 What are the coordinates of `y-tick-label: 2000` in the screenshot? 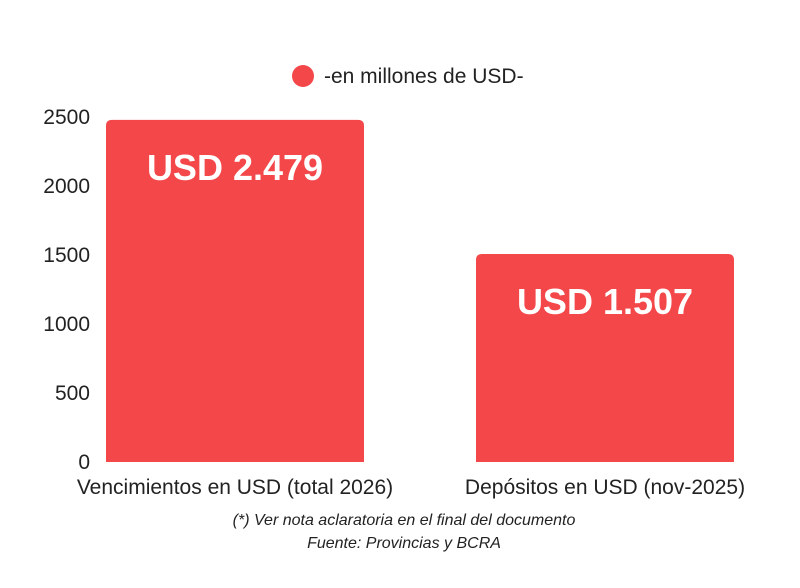 It's located at (66, 186).